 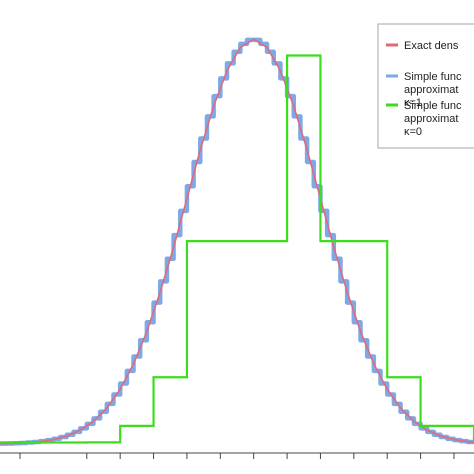 What do you see at coordinates (431, 90) in the screenshot?
I see `legend-label-approx-k1-line-2: approximat` at bounding box center [431, 90].